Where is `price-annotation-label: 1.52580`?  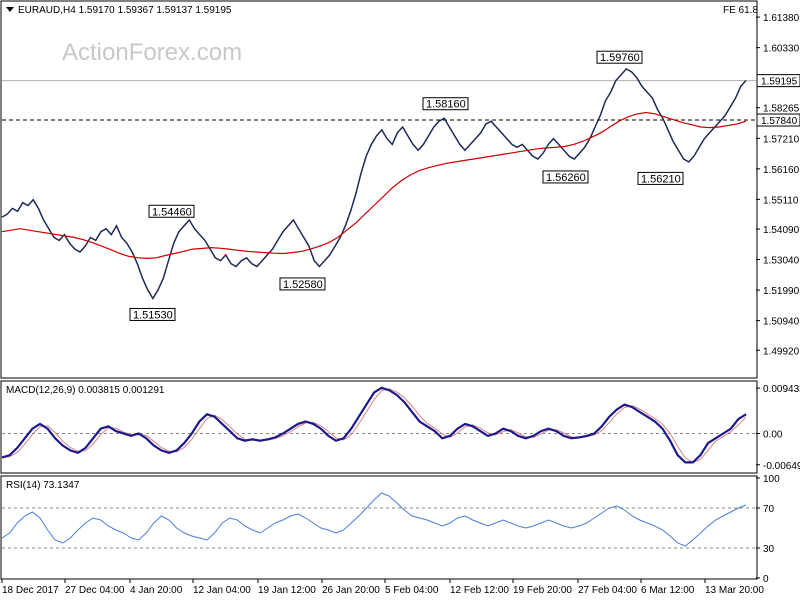
price-annotation-label: 1.52580 is located at coordinates (303, 285).